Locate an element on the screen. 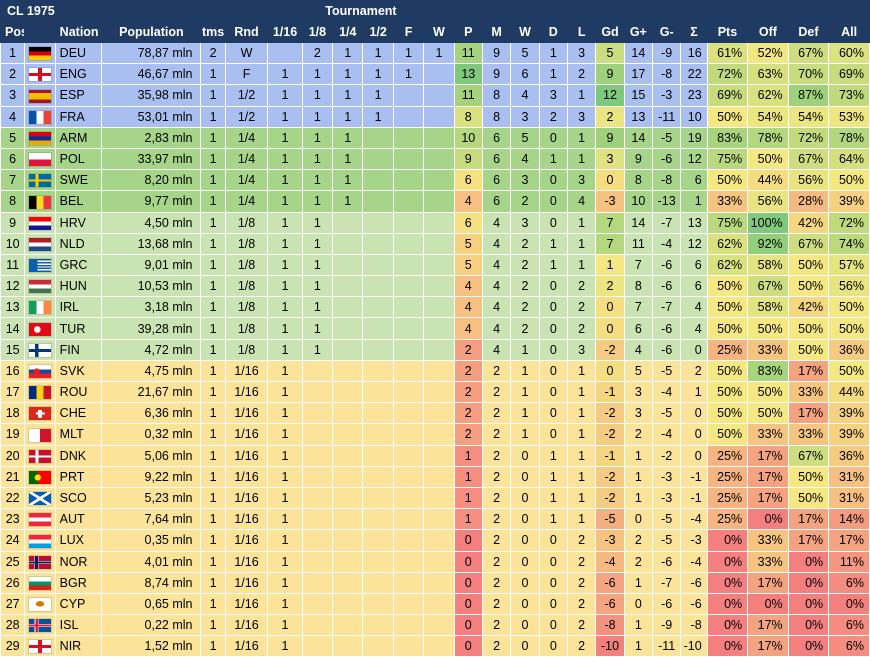 The image size is (870, 657). header-goals-against: G- is located at coordinates (667, 32).